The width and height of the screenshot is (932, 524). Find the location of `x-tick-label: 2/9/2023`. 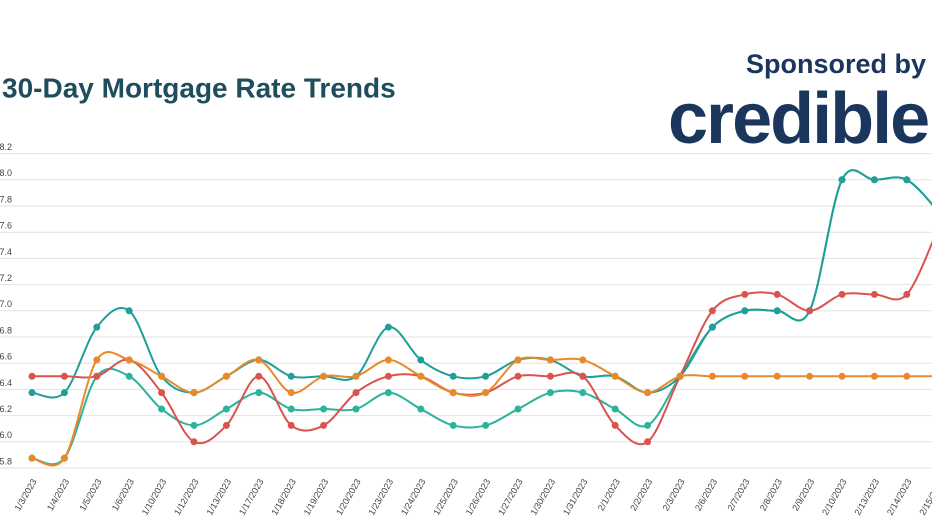

x-tick-label: 2/9/2023 is located at coordinates (803, 494).